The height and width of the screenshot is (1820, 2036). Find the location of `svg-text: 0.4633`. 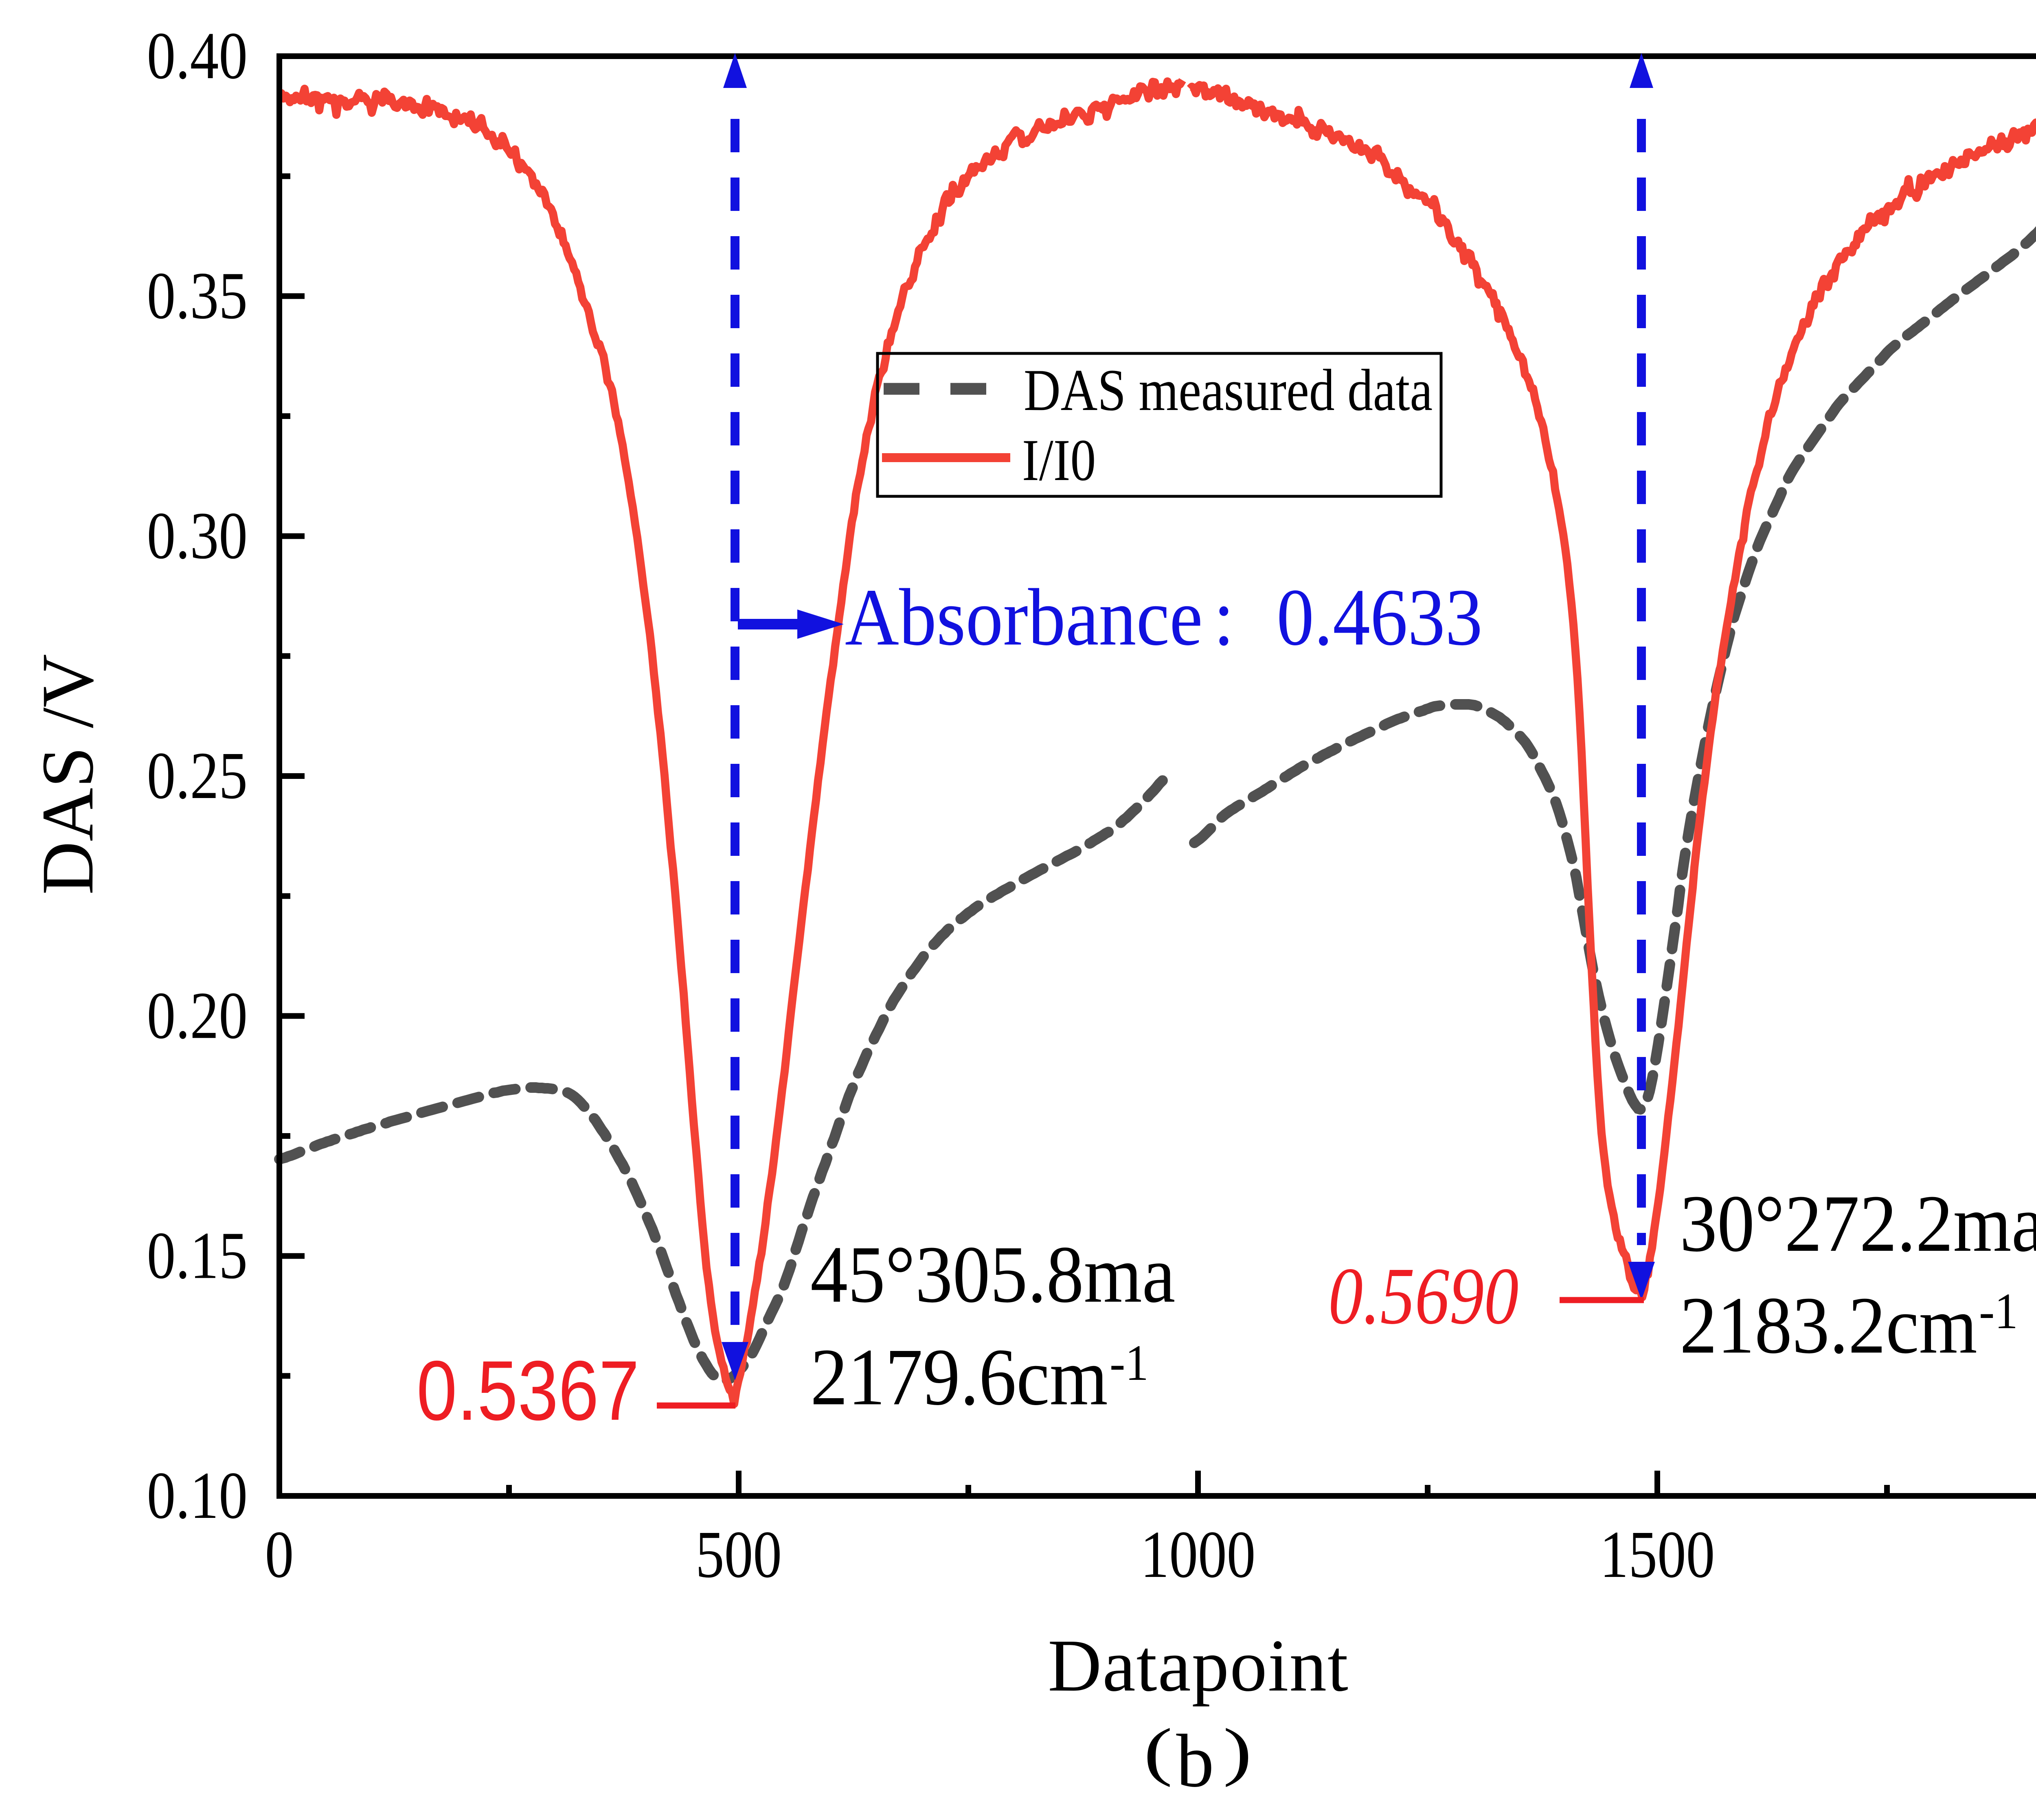

svg-text: 0.4633 is located at coordinates (1380, 617).